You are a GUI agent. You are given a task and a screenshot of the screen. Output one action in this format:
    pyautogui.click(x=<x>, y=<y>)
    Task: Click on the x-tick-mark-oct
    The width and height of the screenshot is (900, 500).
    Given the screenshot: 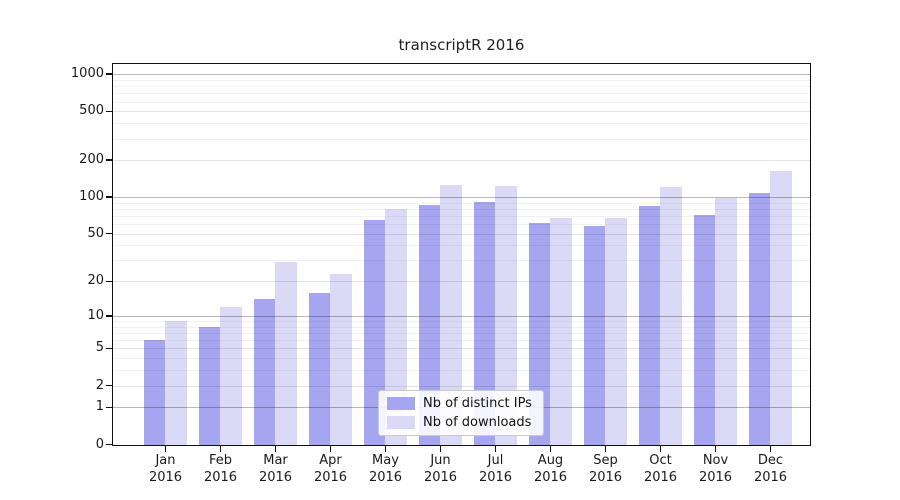 What is the action you would take?
    pyautogui.click(x=660, y=449)
    